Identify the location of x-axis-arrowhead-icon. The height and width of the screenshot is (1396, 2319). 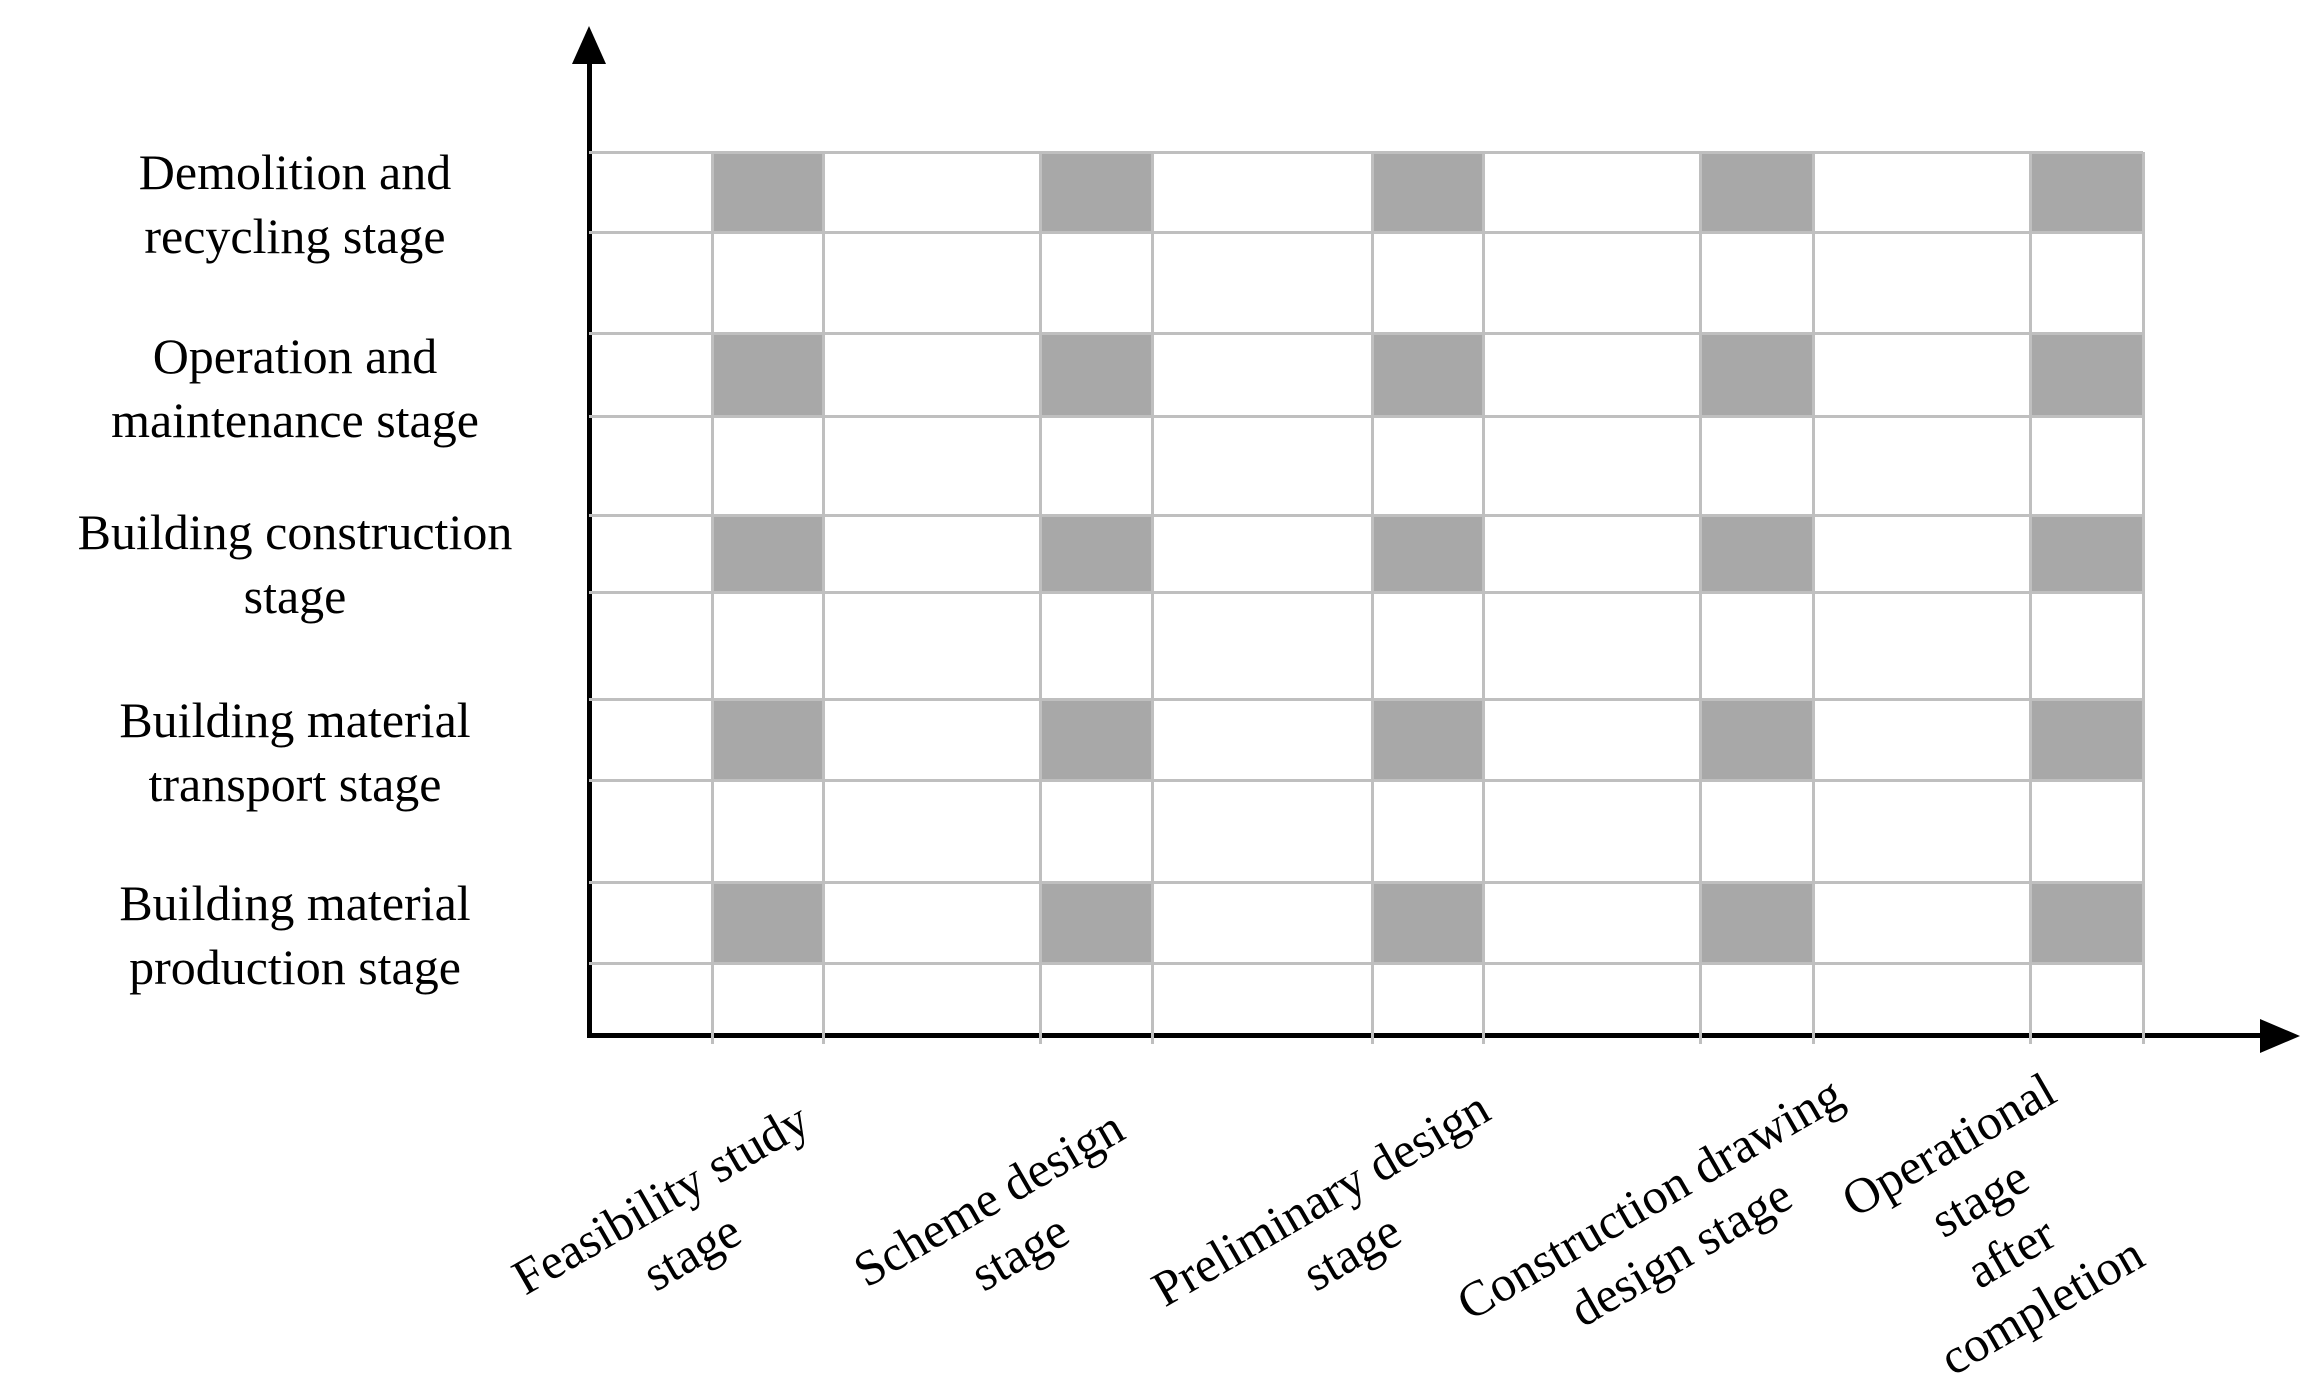
(2280, 1036).